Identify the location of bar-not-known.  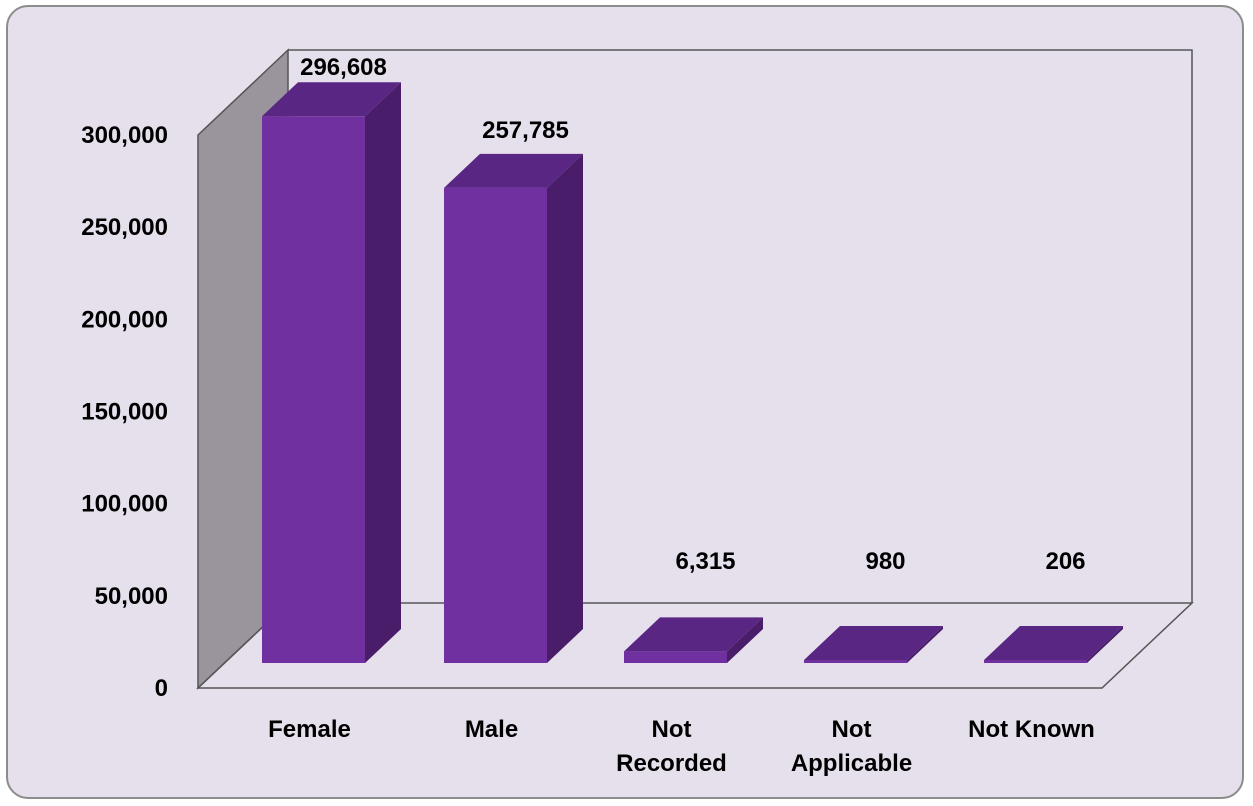
(1053, 644).